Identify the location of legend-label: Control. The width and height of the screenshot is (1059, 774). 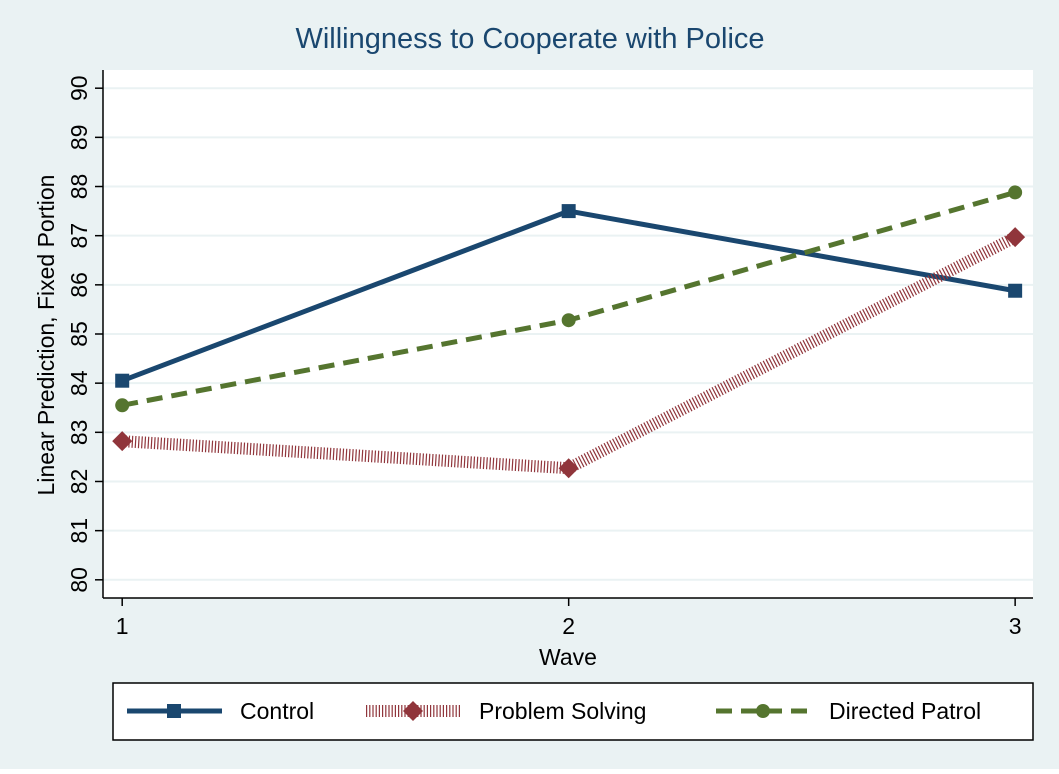
(277, 711).